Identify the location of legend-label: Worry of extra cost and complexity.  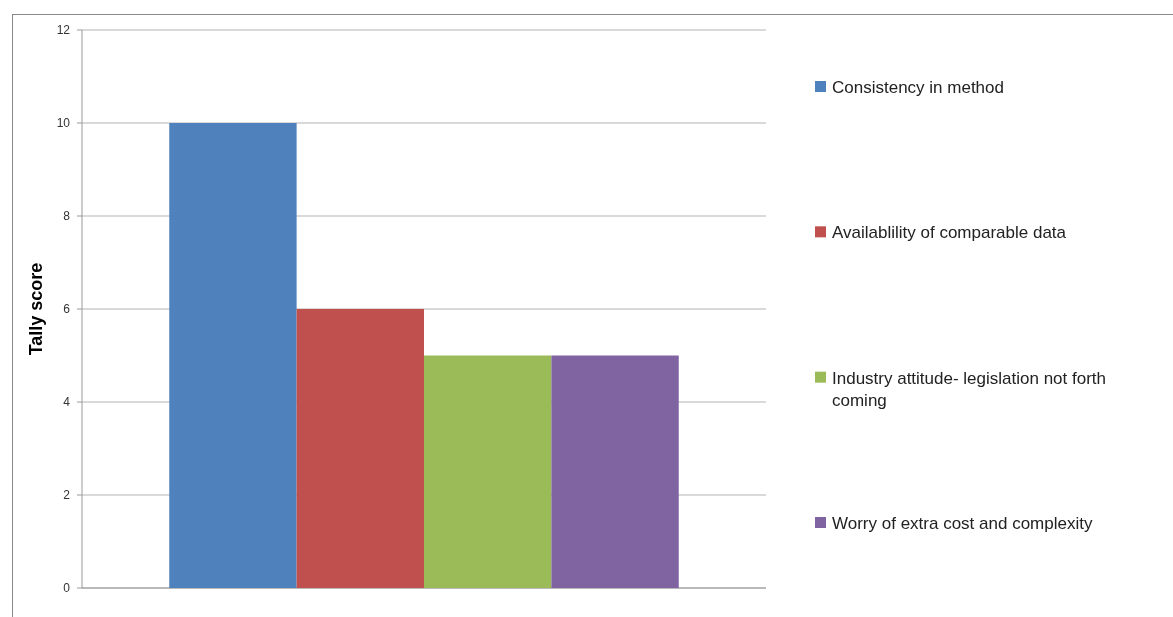
(962, 523).